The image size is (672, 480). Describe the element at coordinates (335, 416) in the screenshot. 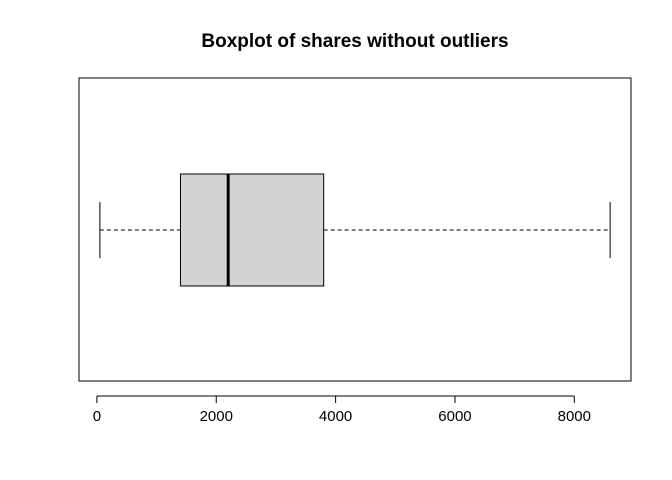

I see `x-tick-label: 4000` at that location.